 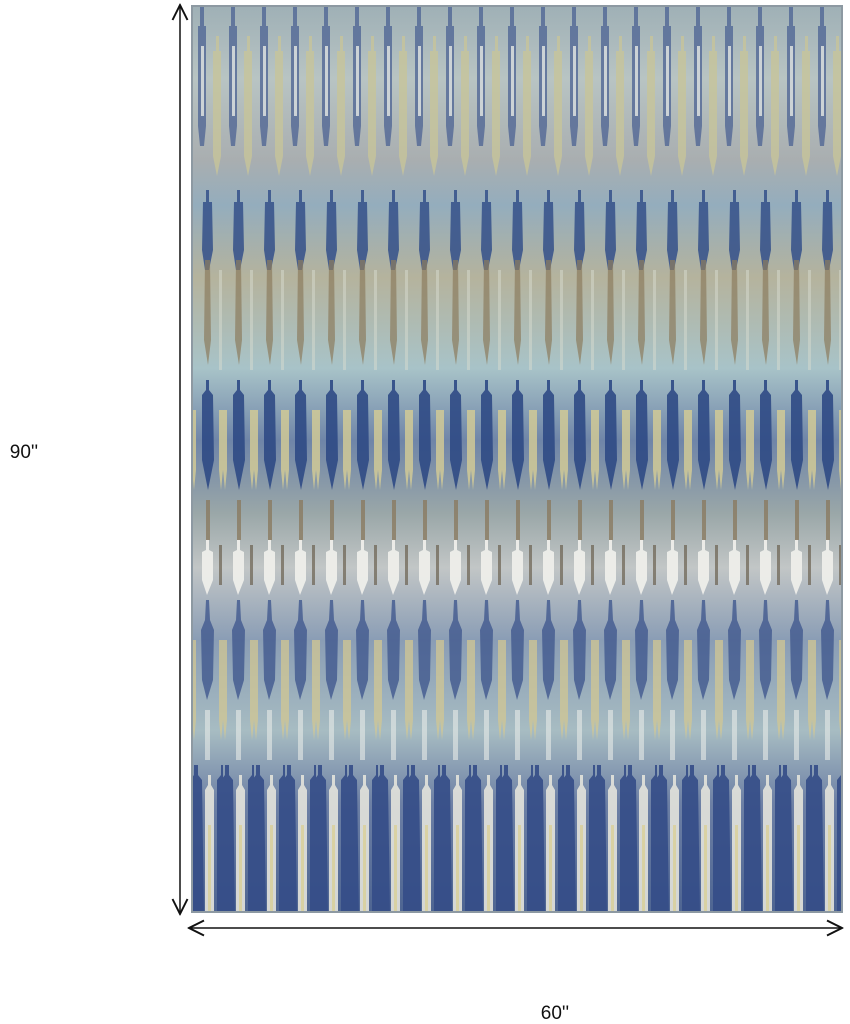 What do you see at coordinates (555, 1013) in the screenshot?
I see `width-label: 60''` at bounding box center [555, 1013].